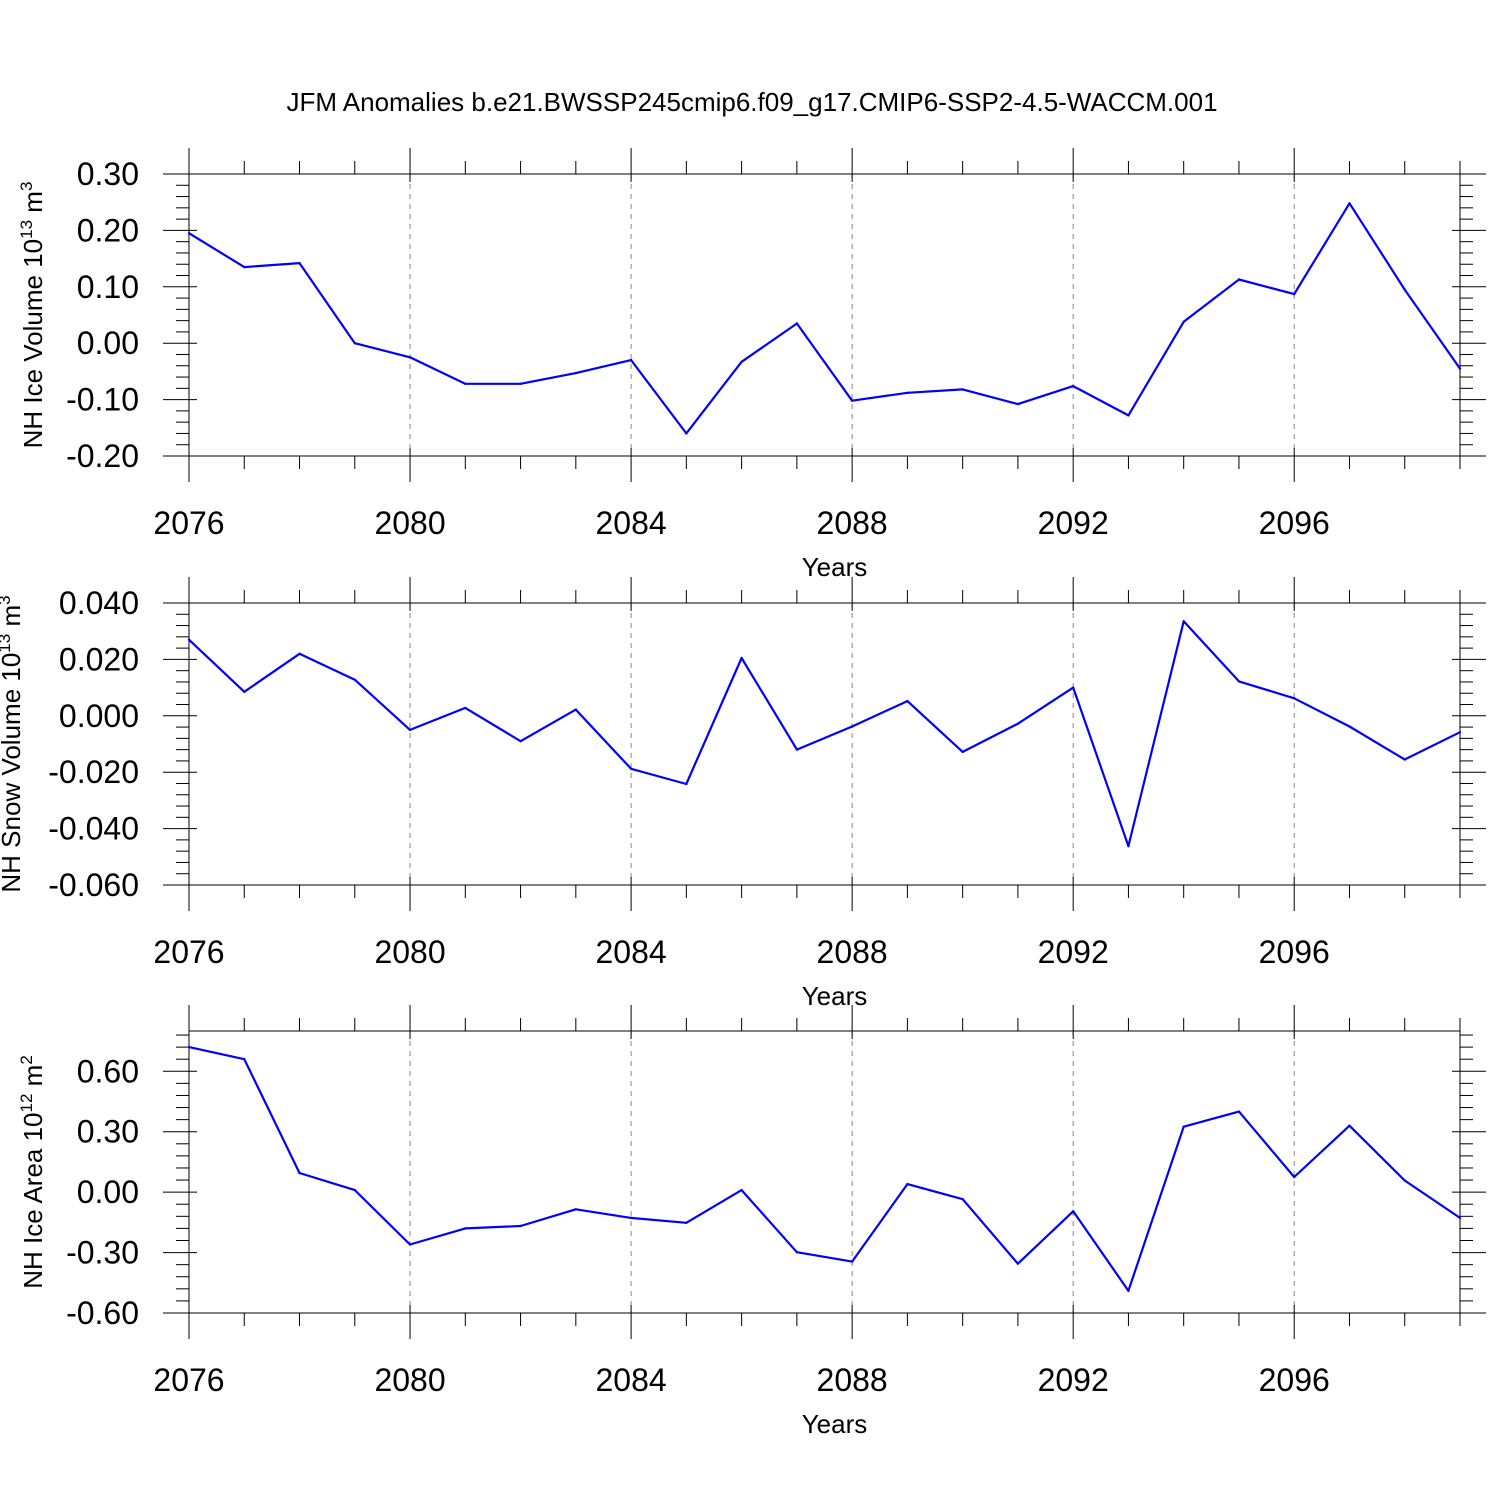  I want to click on y-tick-label: 0.20, so click(108, 230).